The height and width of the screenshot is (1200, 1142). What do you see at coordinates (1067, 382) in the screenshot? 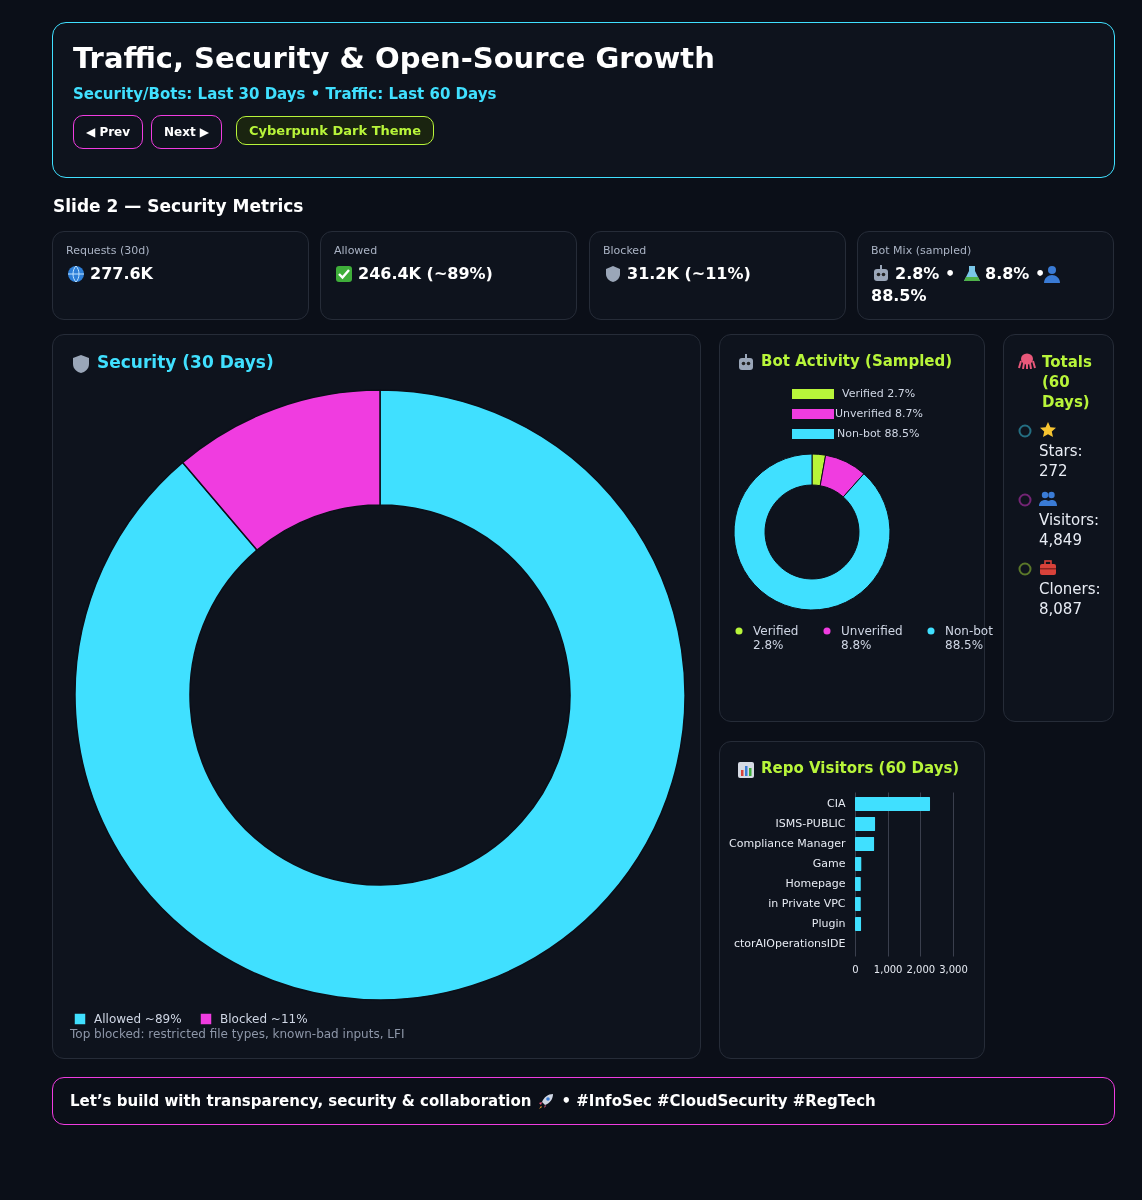
I see `text: Totals (60 Days)` at bounding box center [1067, 382].